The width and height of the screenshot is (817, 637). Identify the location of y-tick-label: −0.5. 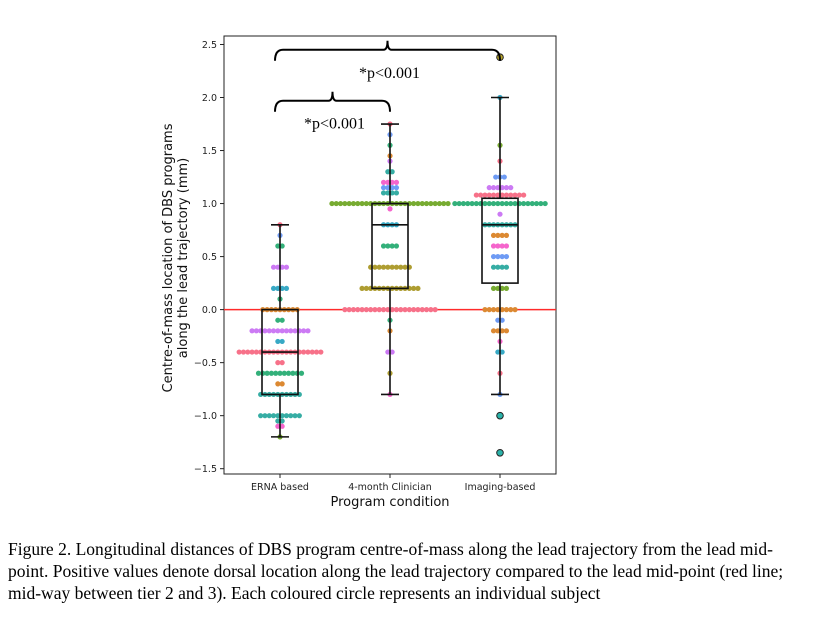
(205, 363).